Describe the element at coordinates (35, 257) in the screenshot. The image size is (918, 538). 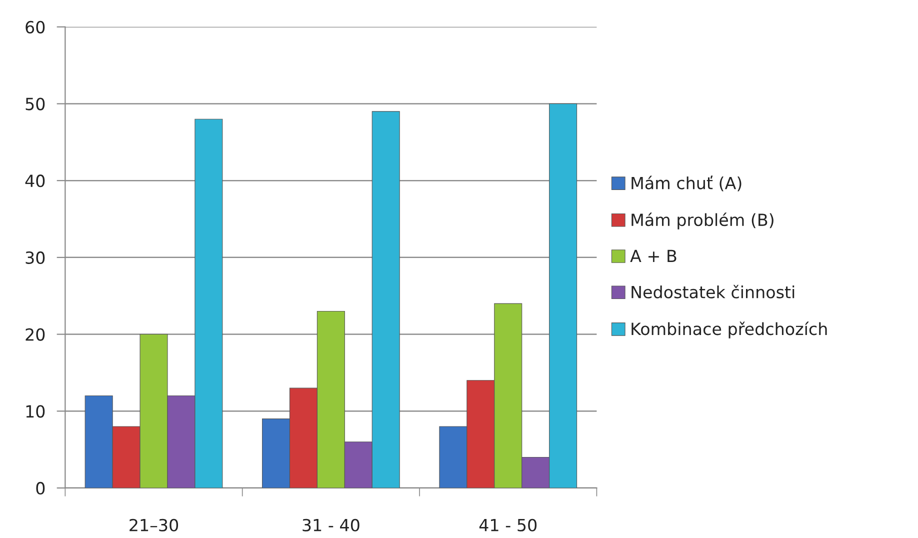
I see `y-tick-label: 30` at that location.